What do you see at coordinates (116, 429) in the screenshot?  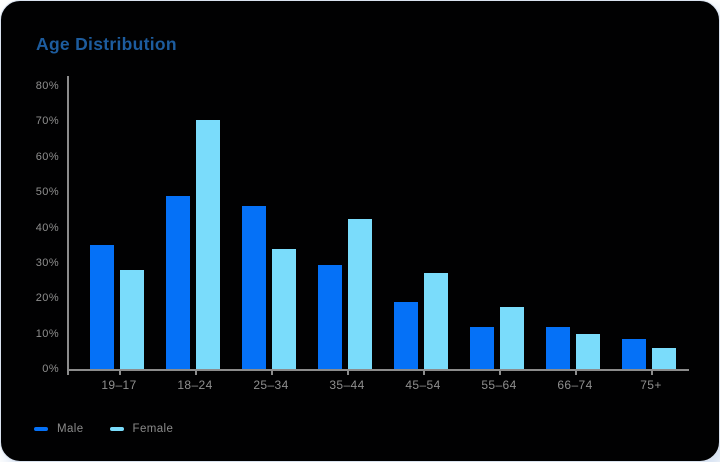 I see `female-series-marker-icon` at bounding box center [116, 429].